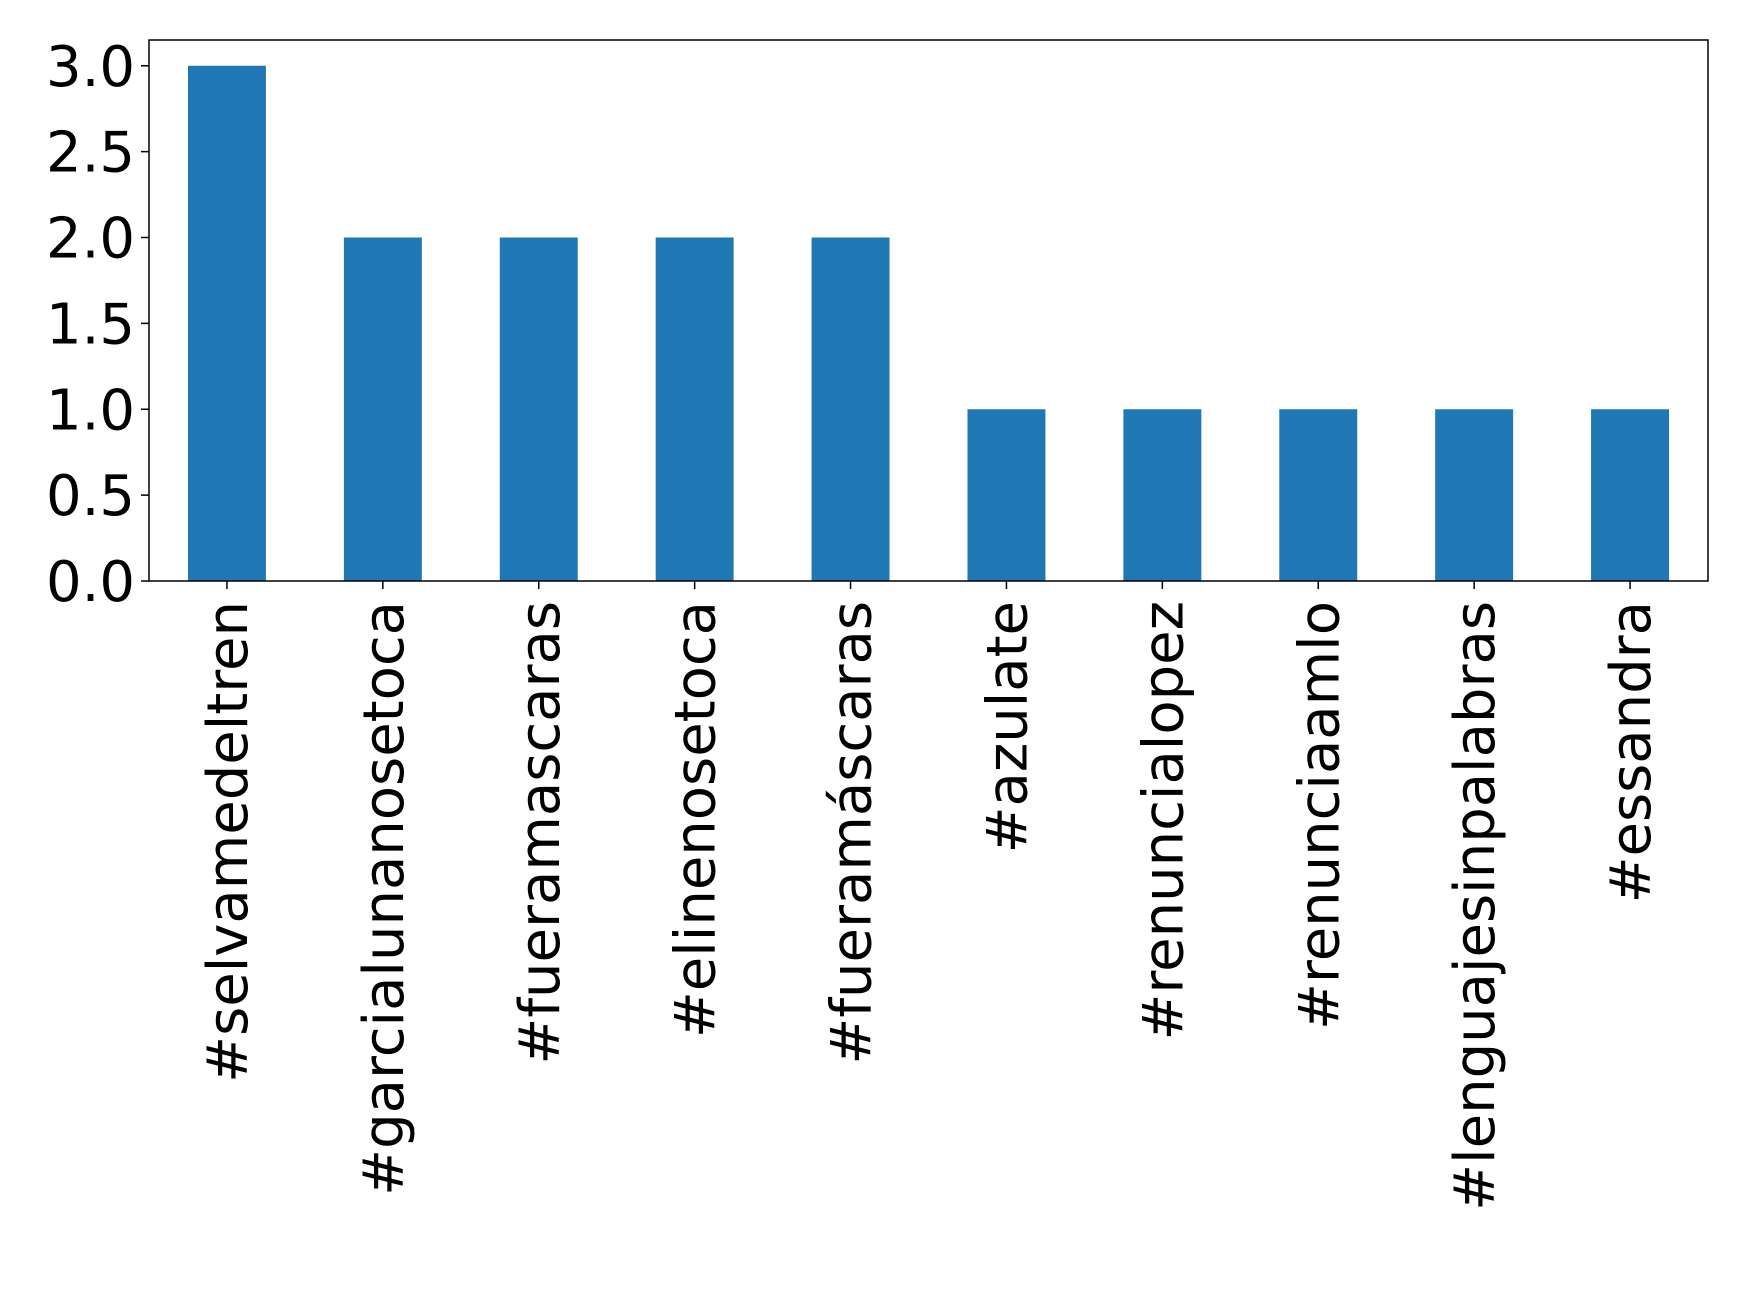 The image size is (1739, 1308). I want to click on x-tick-label: #fueramascaras, so click(540, 833).